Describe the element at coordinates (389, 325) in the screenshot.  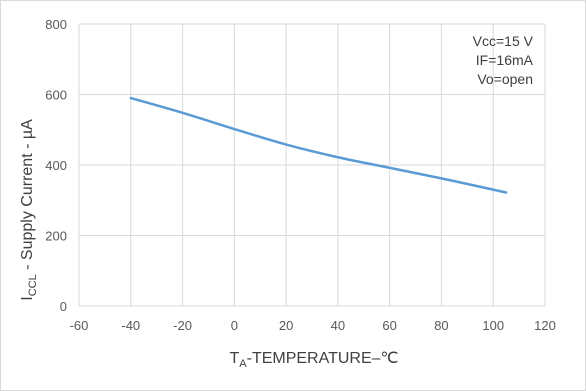
I see `x-tick-label: 60` at that location.